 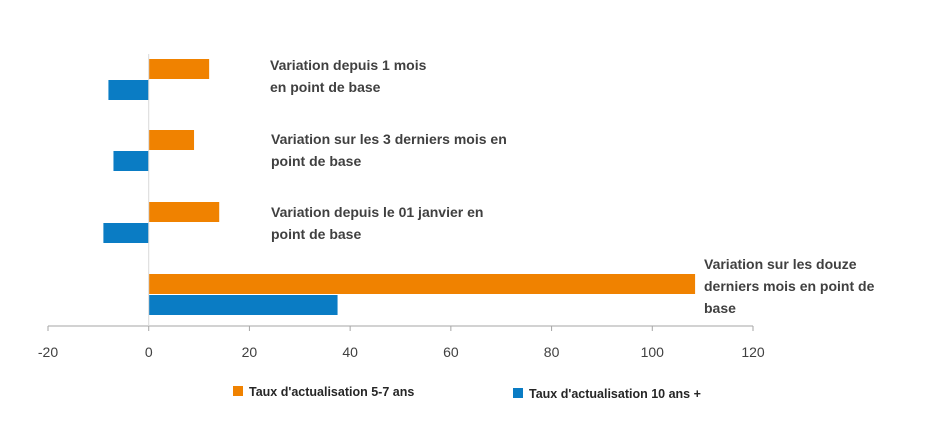 What do you see at coordinates (753, 352) in the screenshot?
I see `x-tick-label: 120` at bounding box center [753, 352].